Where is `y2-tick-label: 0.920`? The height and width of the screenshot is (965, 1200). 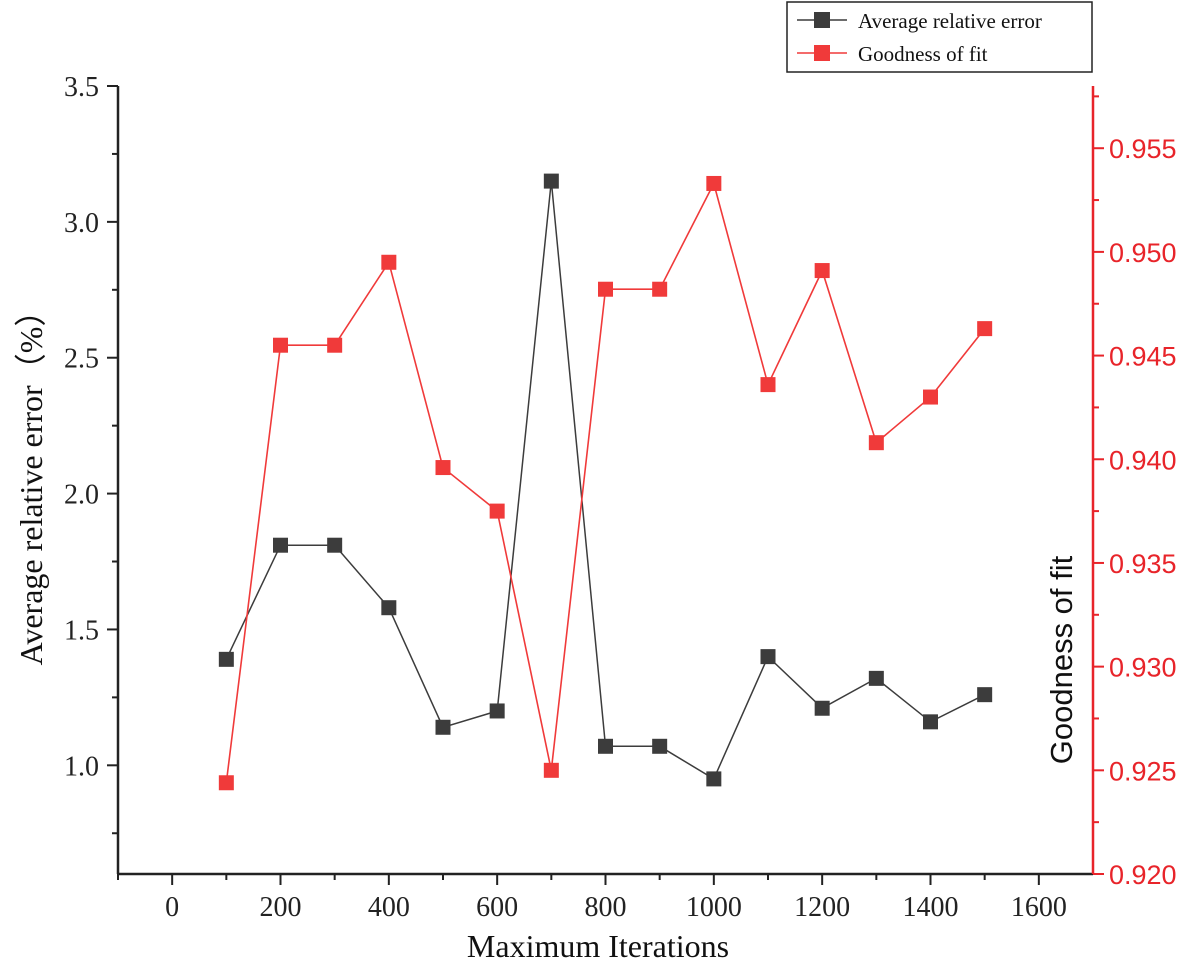
y2-tick-label: 0.920 is located at coordinates (1143, 875).